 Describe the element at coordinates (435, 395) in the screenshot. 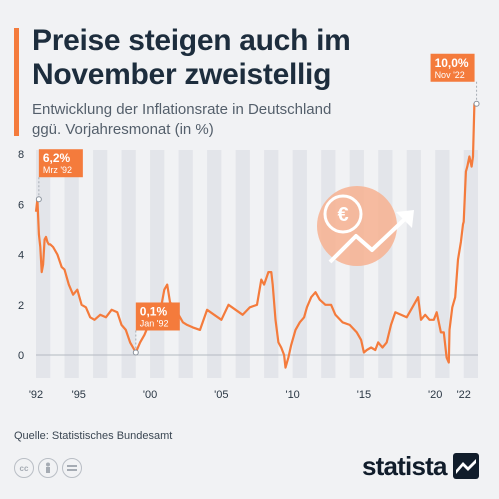

I see `x-tick-label: '20` at that location.